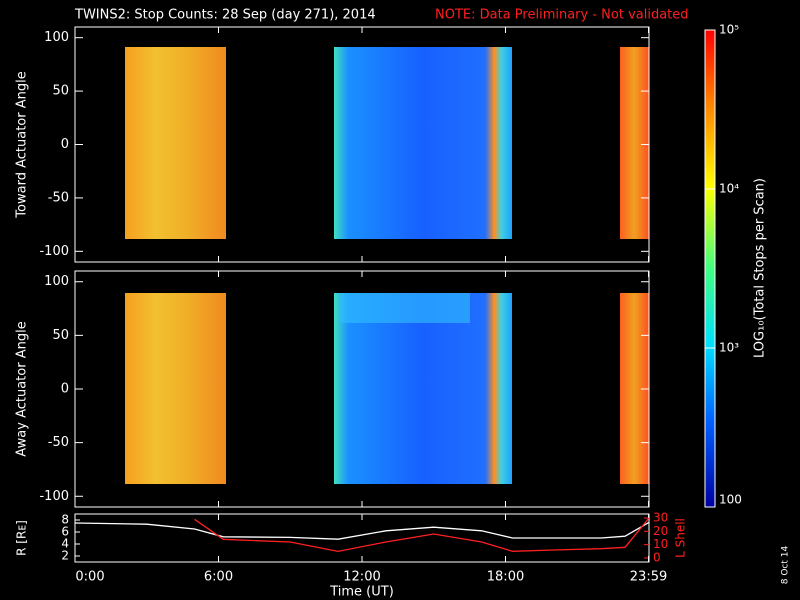 The height and width of the screenshot is (600, 800). Describe the element at coordinates (660, 518) in the screenshot. I see `y2-tick-label: 30` at that location.